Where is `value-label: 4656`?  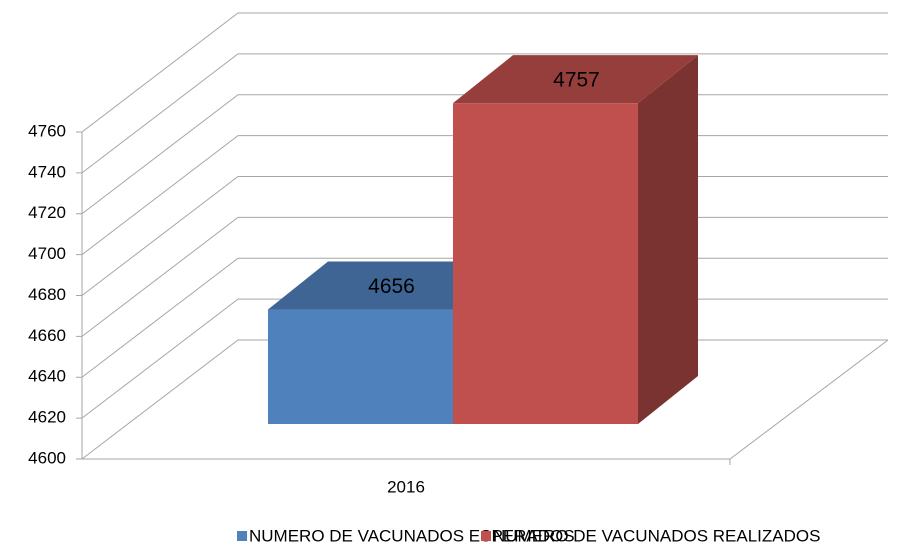
value-label: 4656 is located at coordinates (391, 286).